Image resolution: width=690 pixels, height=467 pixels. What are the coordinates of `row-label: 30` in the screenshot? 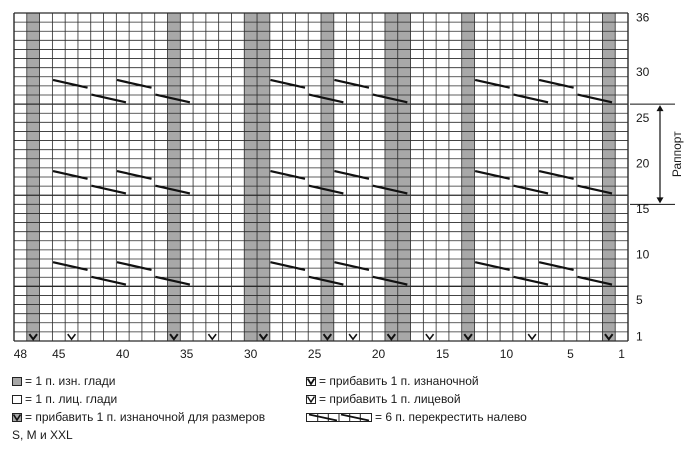 It's located at (643, 72).